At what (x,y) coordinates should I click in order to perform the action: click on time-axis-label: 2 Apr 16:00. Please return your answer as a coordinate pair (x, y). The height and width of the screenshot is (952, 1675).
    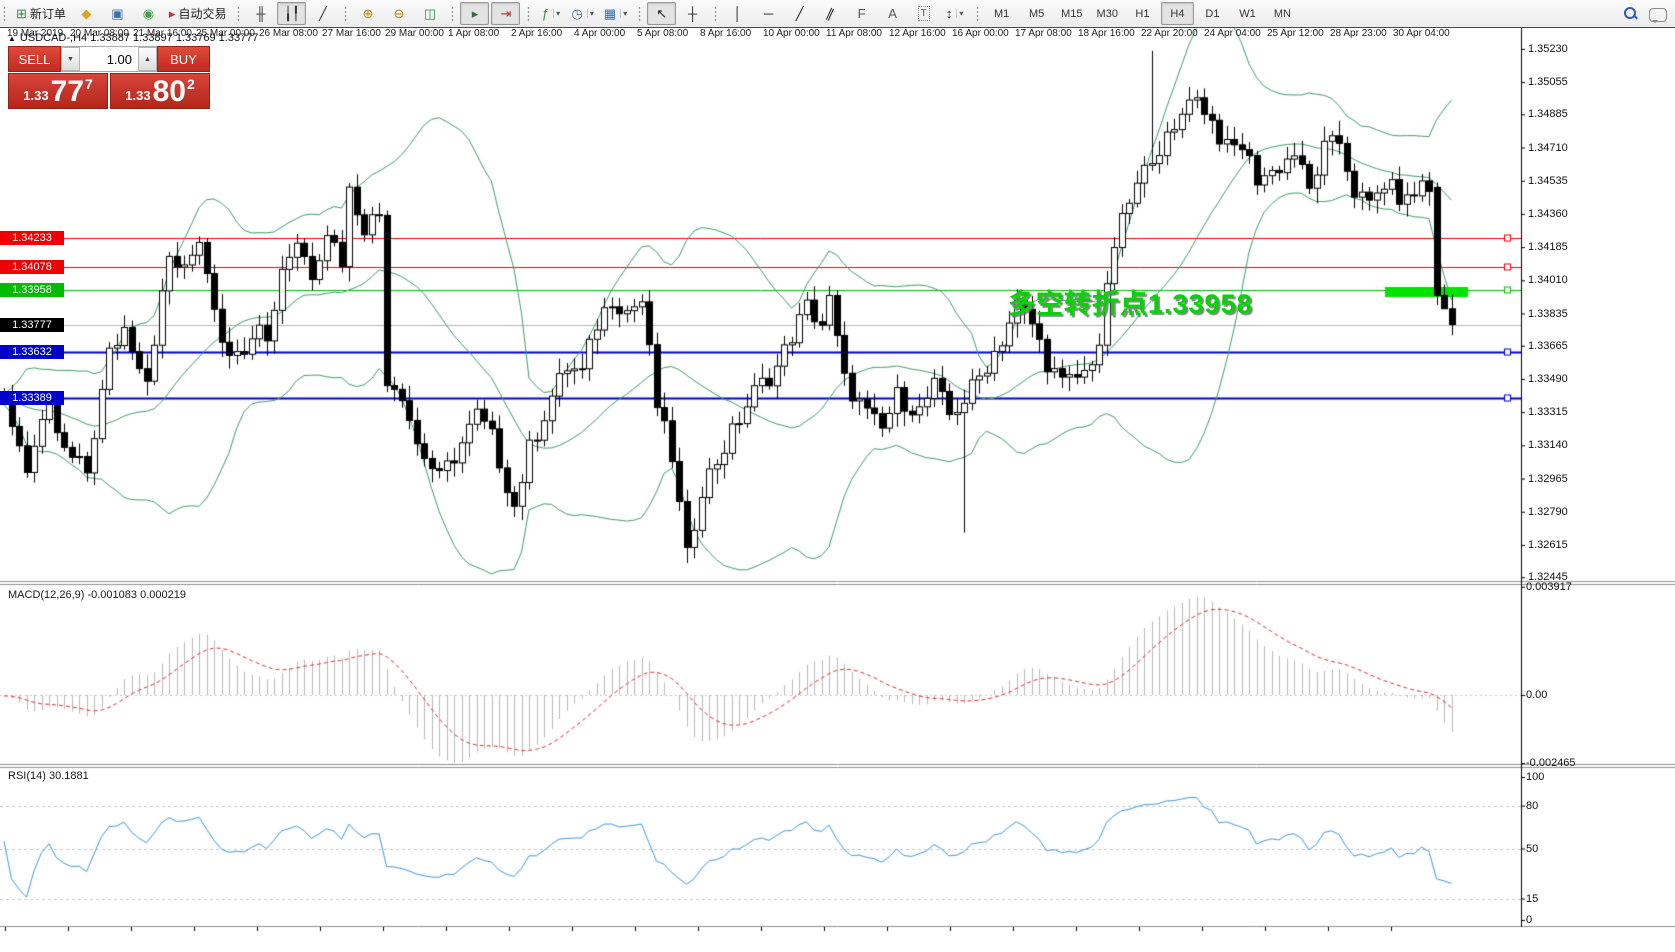
    Looking at the image, I should click on (537, 33).